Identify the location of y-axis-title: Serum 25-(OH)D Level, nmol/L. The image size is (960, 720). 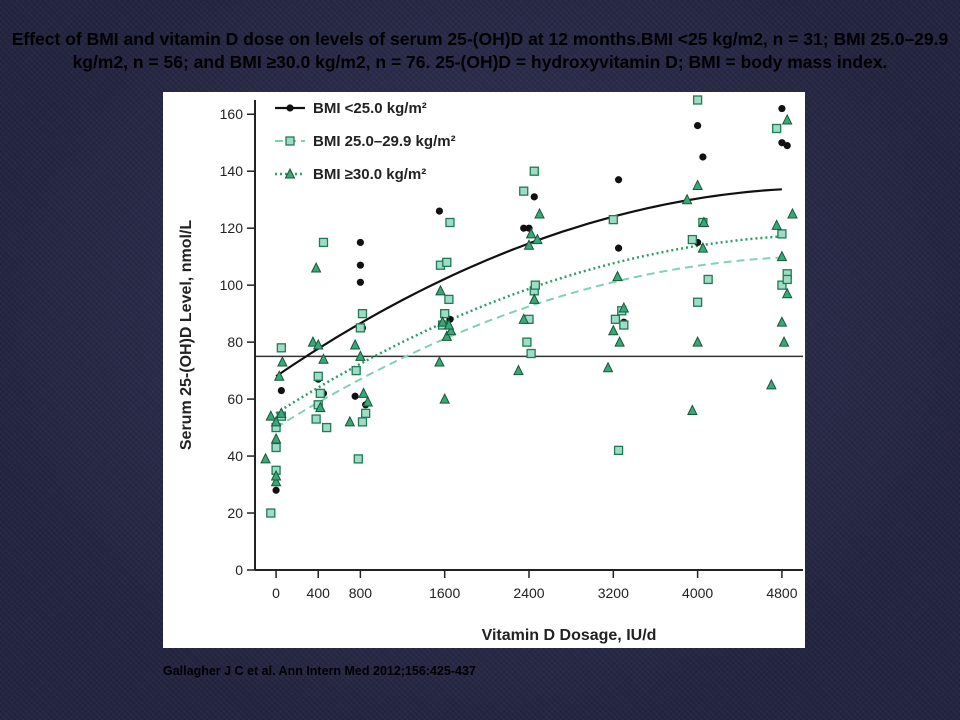
(186, 335).